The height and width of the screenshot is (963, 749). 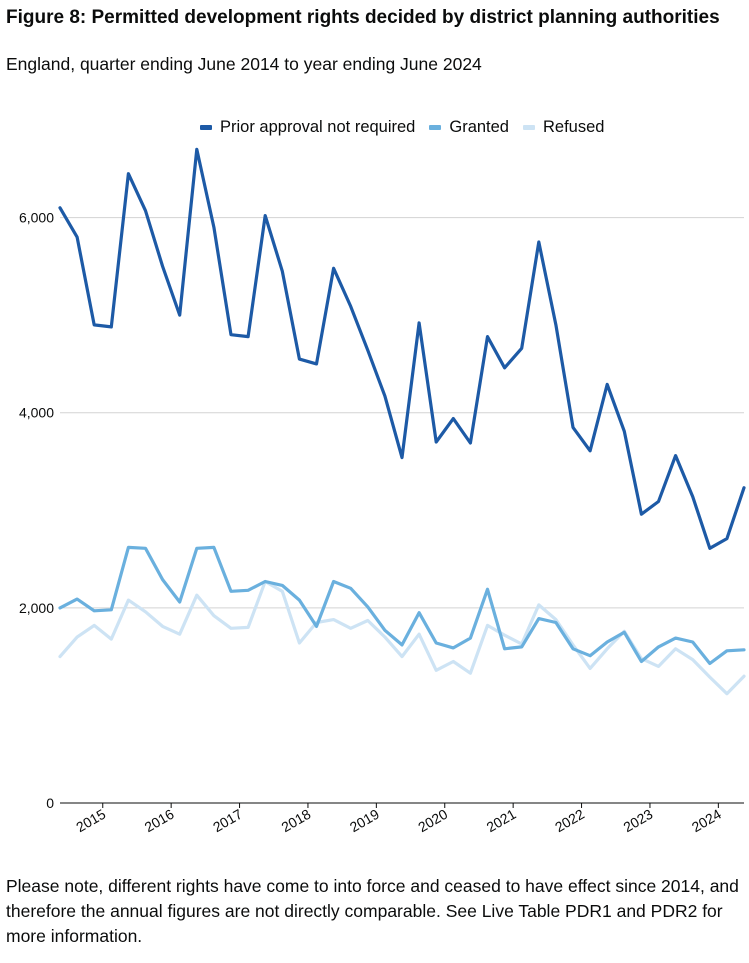 I want to click on legend-item-refused: Refused, so click(x=563, y=127).